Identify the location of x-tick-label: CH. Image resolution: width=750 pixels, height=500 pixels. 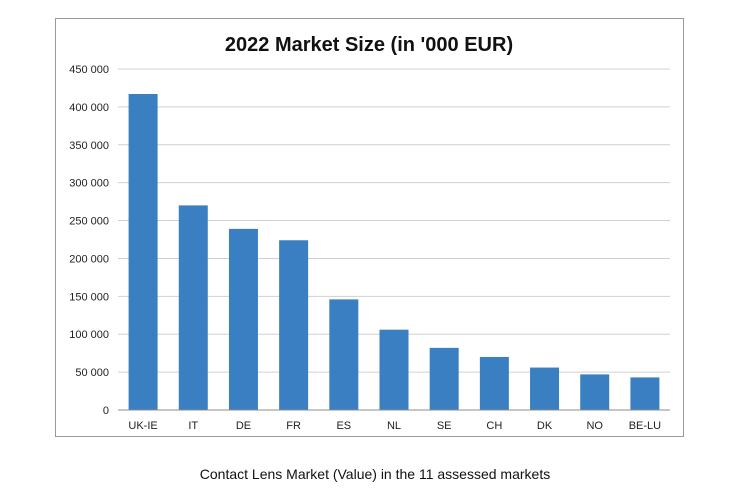
(494, 426).